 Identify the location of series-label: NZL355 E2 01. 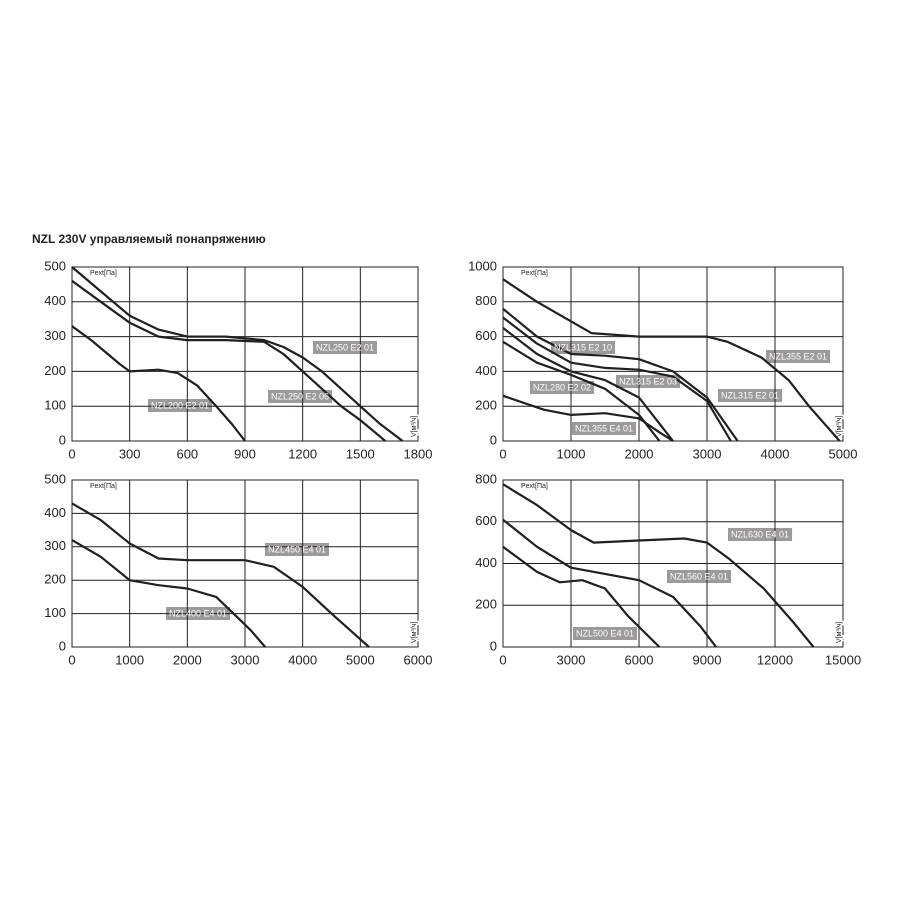
(798, 356).